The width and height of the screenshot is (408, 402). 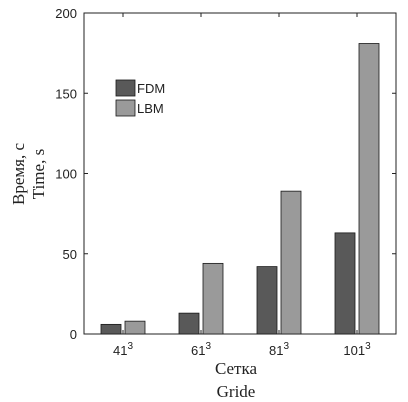 I want to click on x-tick-label: 1013, so click(x=357, y=349).